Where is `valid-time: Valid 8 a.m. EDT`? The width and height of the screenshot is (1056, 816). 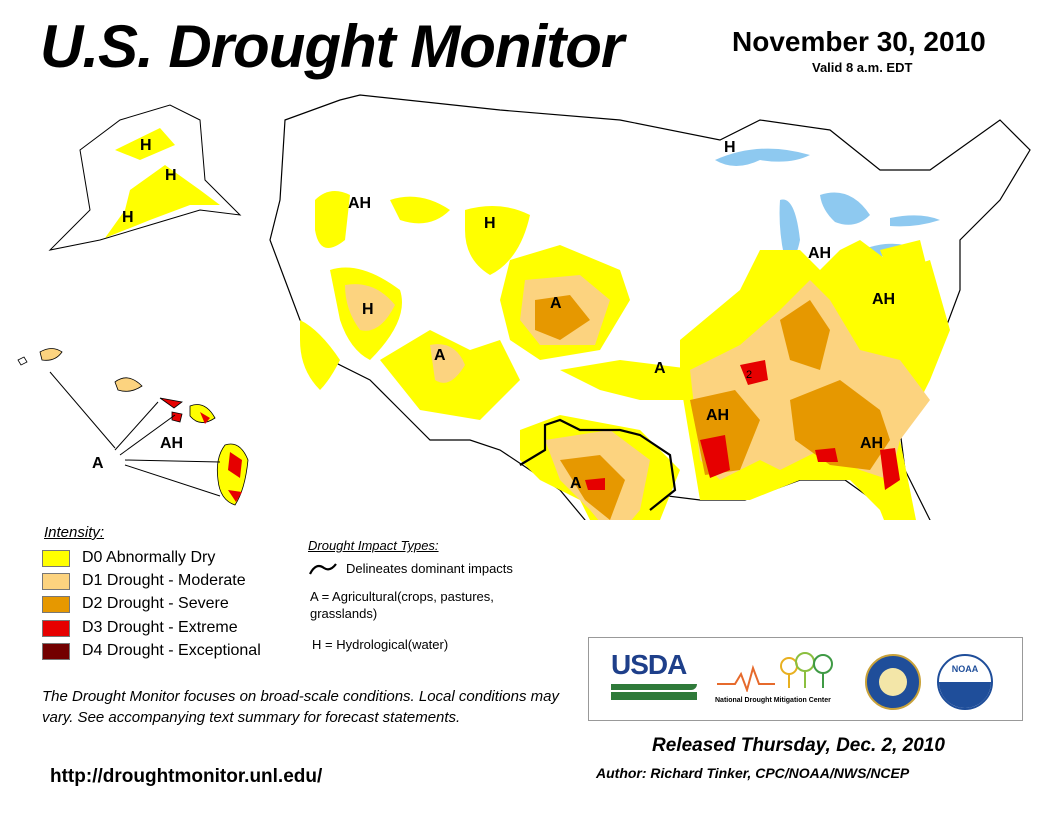 valid-time: Valid 8 a.m. EDT is located at coordinates (862, 67).